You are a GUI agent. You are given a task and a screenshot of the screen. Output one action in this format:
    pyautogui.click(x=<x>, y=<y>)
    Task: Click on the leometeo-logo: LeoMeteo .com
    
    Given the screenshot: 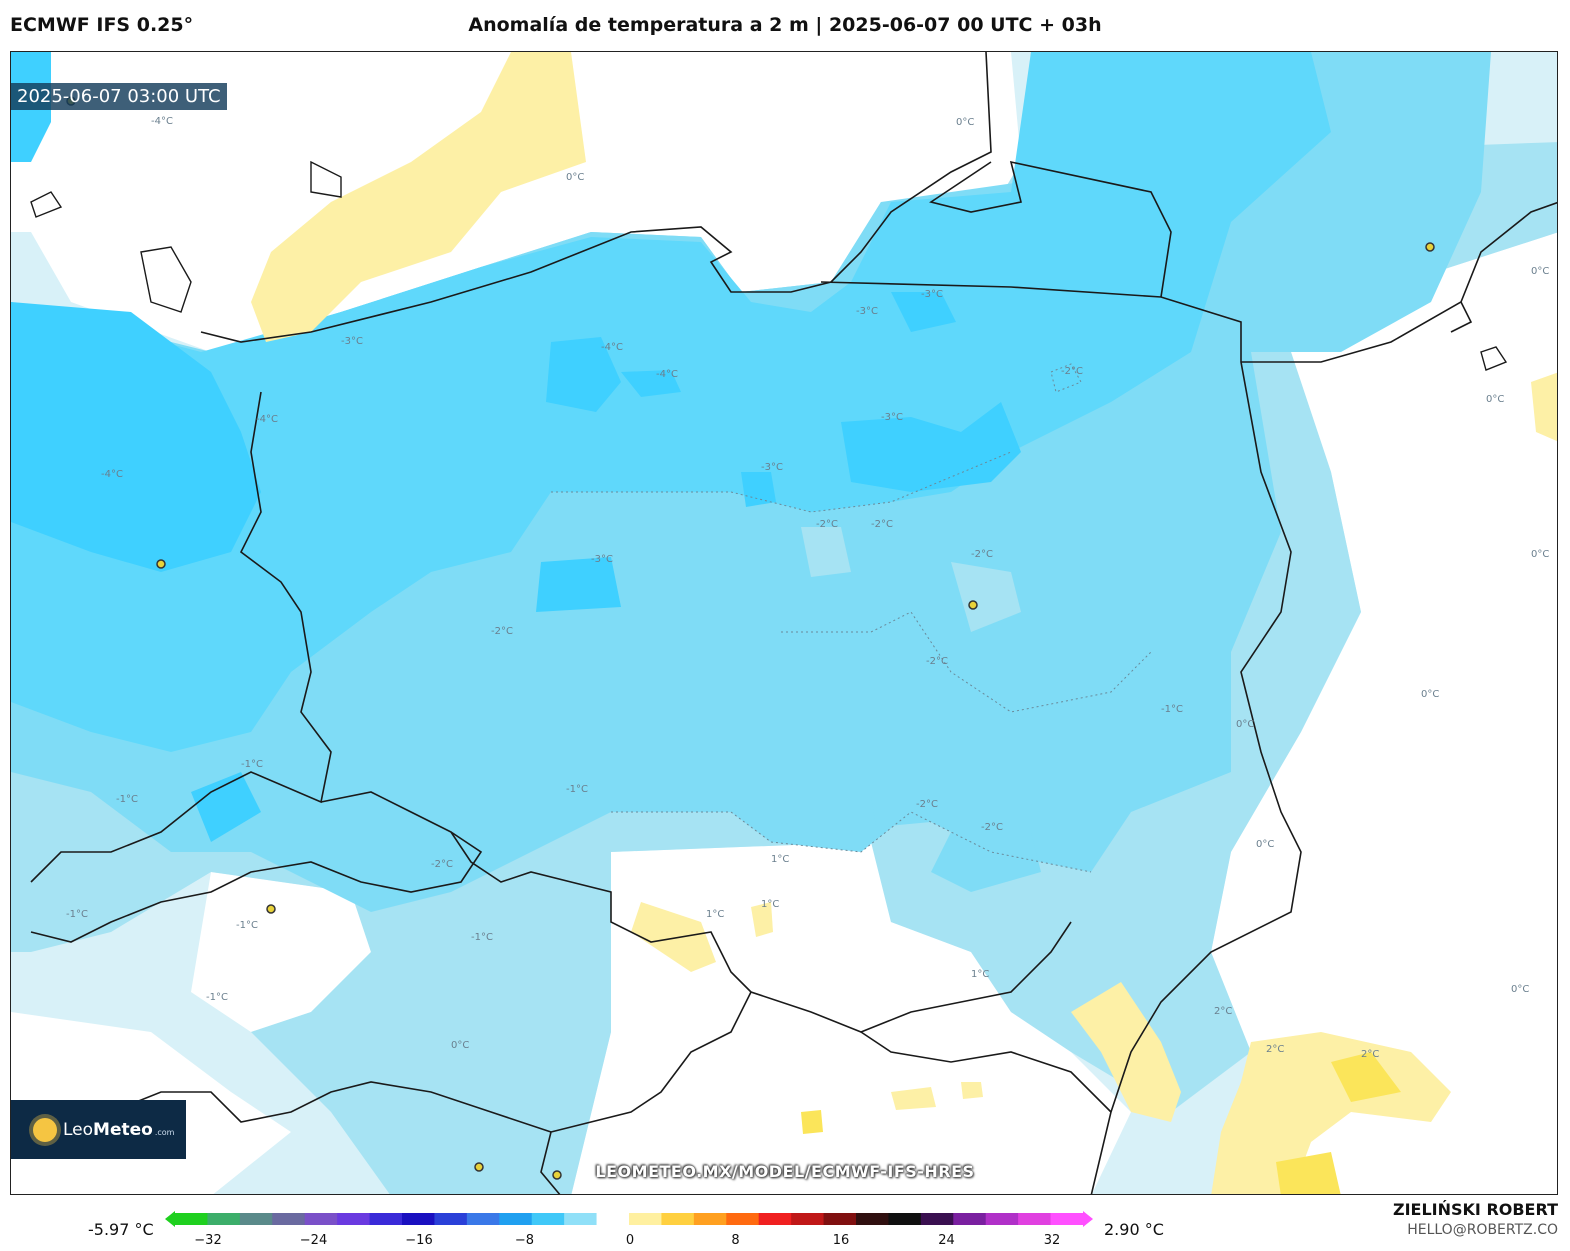 What is the action you would take?
    pyautogui.click(x=98, y=1129)
    